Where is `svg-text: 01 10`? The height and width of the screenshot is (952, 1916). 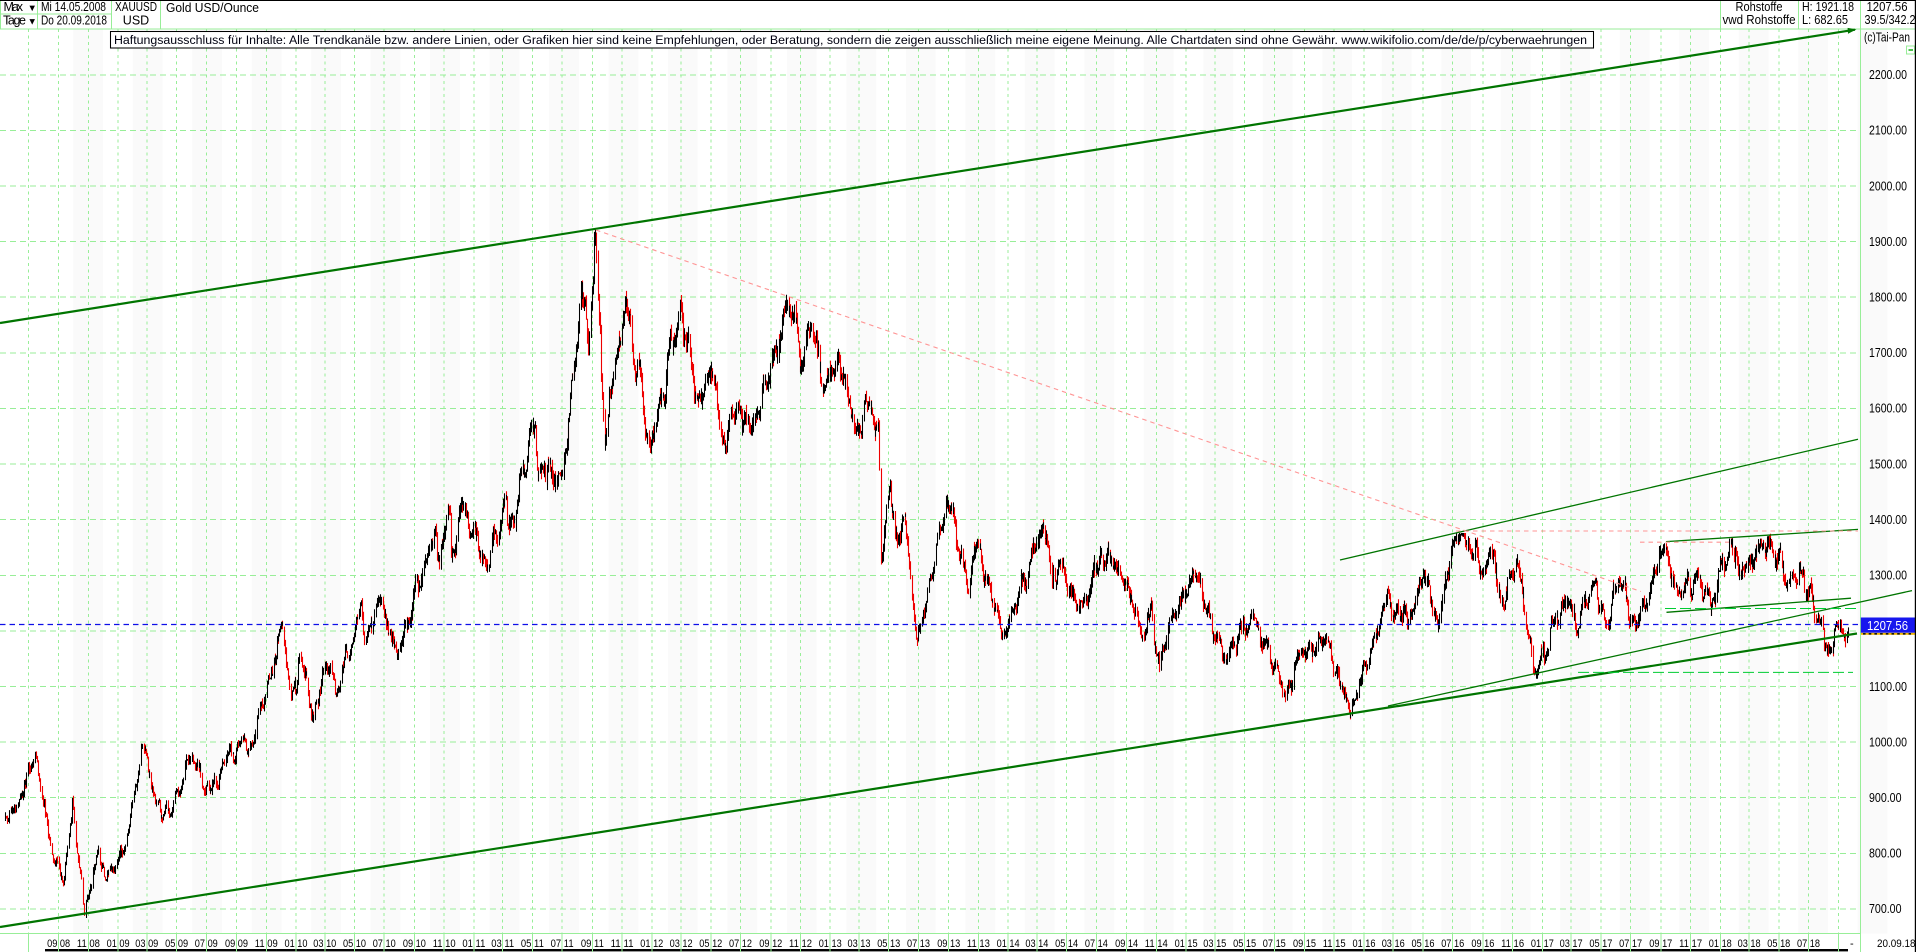 svg-text: 01 10 is located at coordinates (296, 944).